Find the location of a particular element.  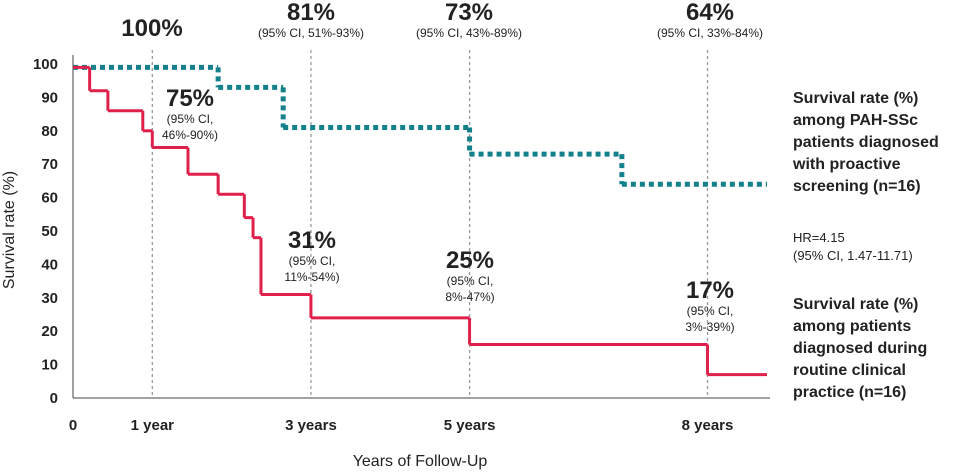

annotation-value: 25% is located at coordinates (470, 260).